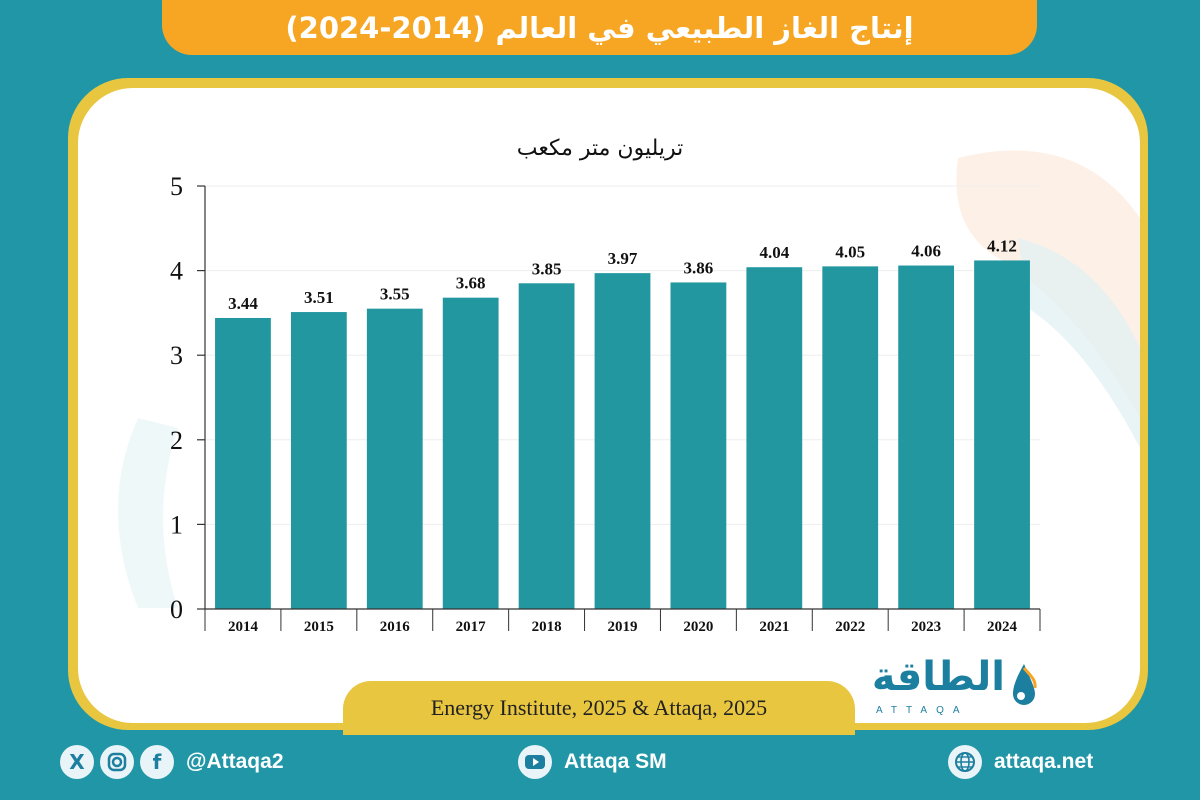  What do you see at coordinates (243, 627) in the screenshot?
I see `x-tick-label-2014: 2014` at bounding box center [243, 627].